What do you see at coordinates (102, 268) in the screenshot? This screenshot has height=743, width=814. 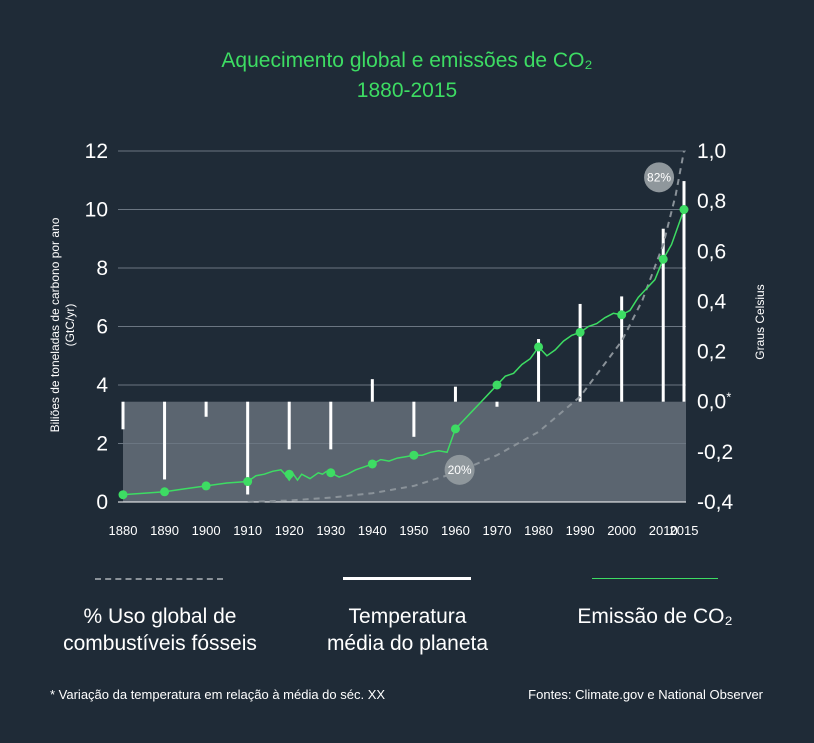 I see `left-tick-label: 8` at bounding box center [102, 268].